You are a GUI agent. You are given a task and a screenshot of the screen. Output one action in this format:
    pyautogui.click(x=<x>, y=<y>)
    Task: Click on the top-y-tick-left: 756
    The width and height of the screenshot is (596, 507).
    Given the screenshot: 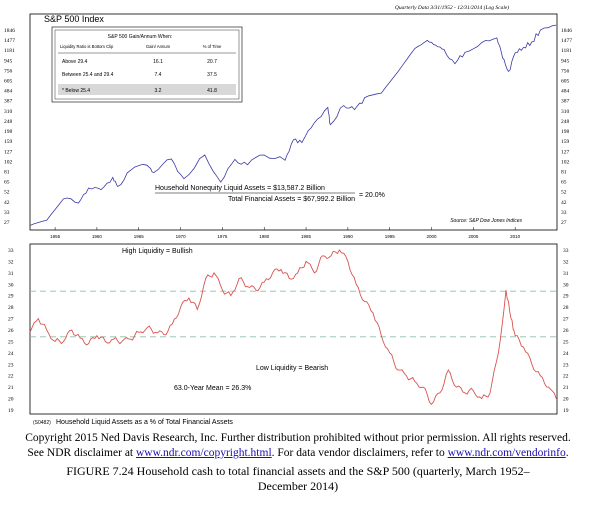 What is the action you would take?
    pyautogui.click(x=8, y=71)
    